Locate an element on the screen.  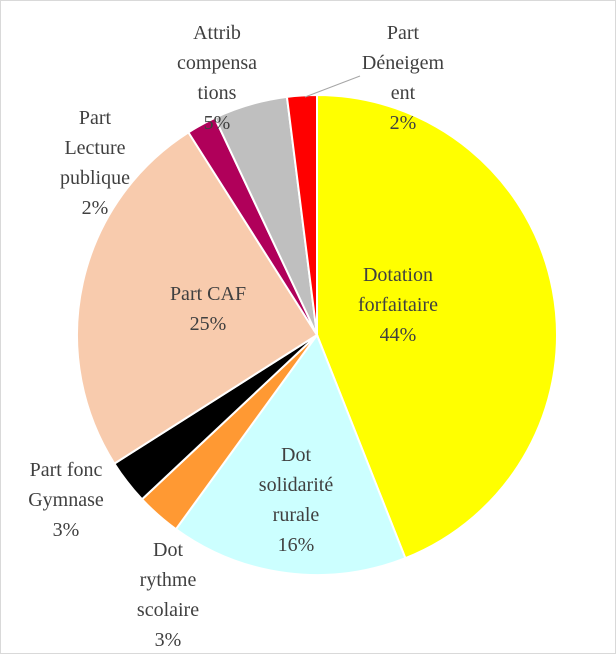
slice-label: Dot solidarité rurale 16% is located at coordinates (296, 500).